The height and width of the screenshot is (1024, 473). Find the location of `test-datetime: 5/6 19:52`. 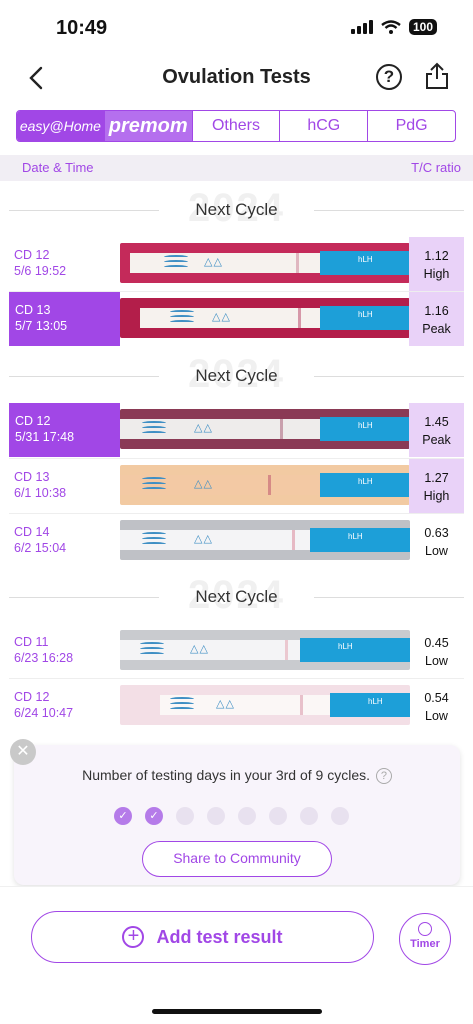

test-datetime: 5/6 19:52 is located at coordinates (40, 271).